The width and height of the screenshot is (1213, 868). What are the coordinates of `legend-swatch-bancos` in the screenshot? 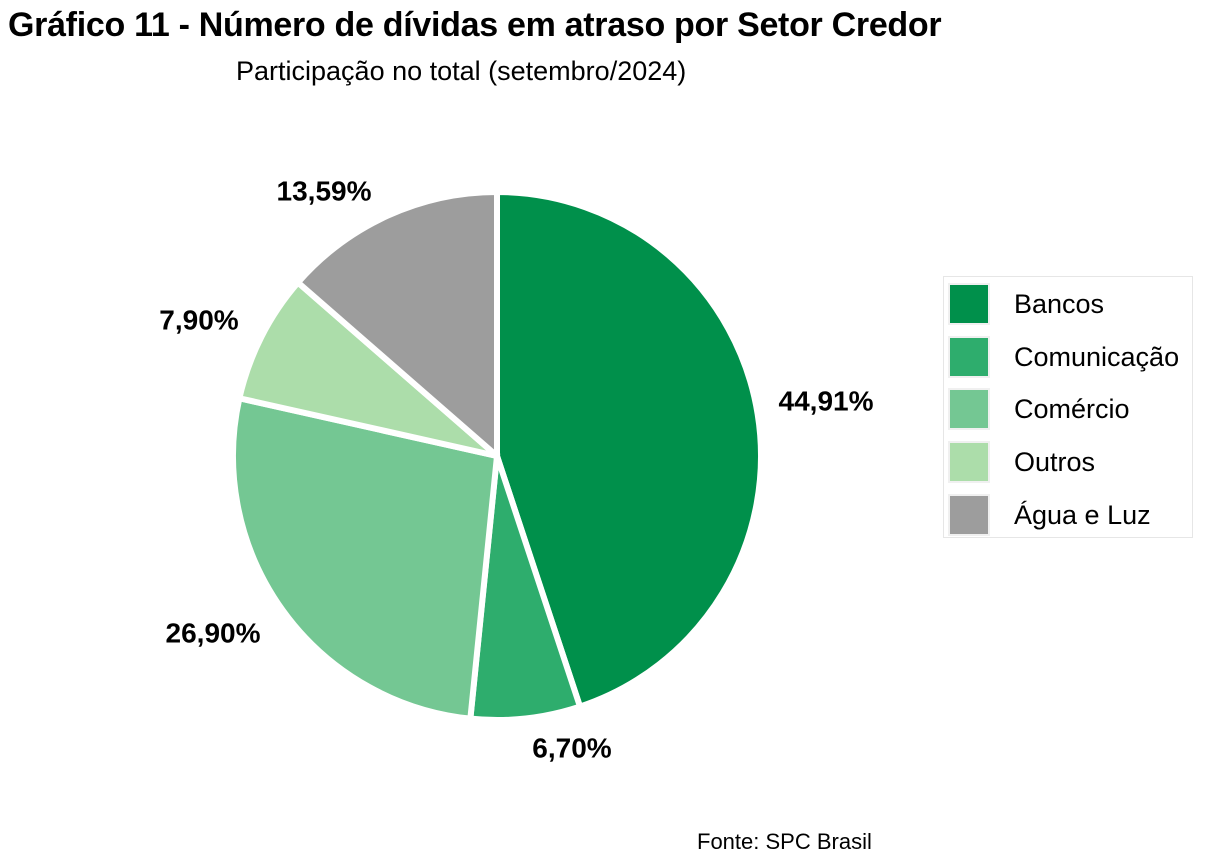 It's located at (969, 304).